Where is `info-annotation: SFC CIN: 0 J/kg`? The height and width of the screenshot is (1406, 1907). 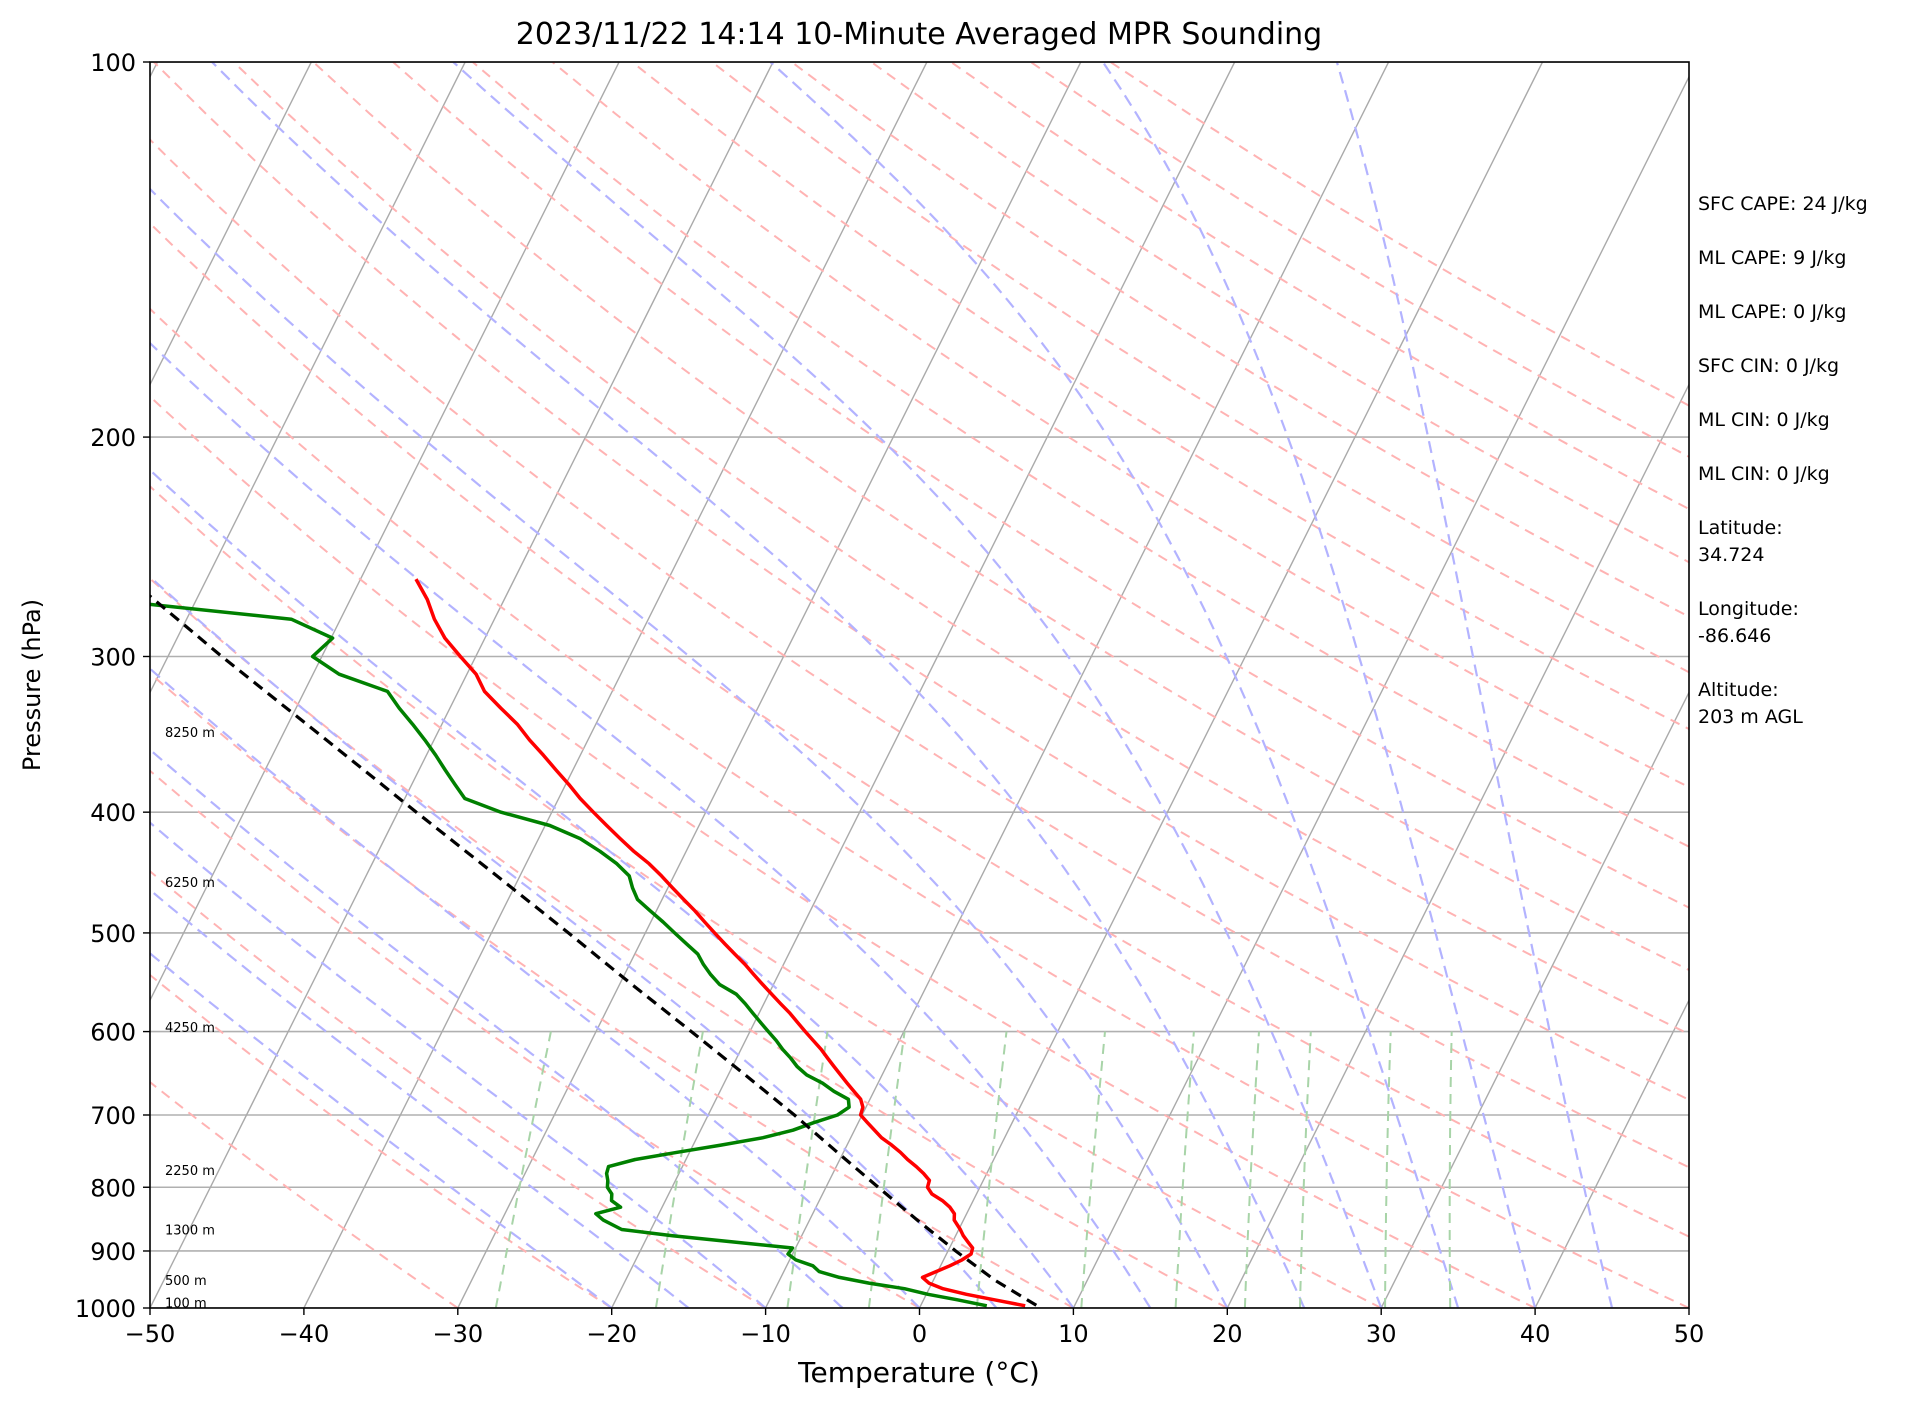
info-annotation: SFC CIN: 0 J/kg is located at coordinates (1768, 366).